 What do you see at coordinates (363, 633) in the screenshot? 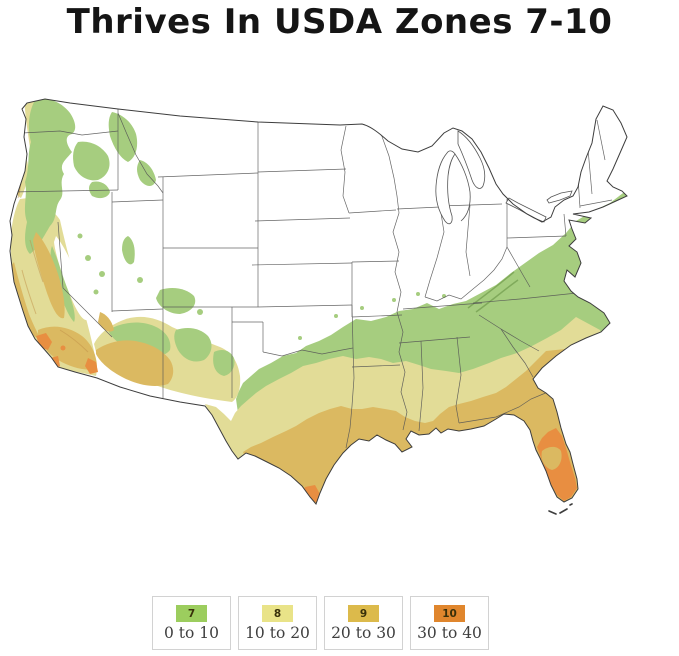
I see `zone-9-range: 20 to 30` at bounding box center [363, 633].